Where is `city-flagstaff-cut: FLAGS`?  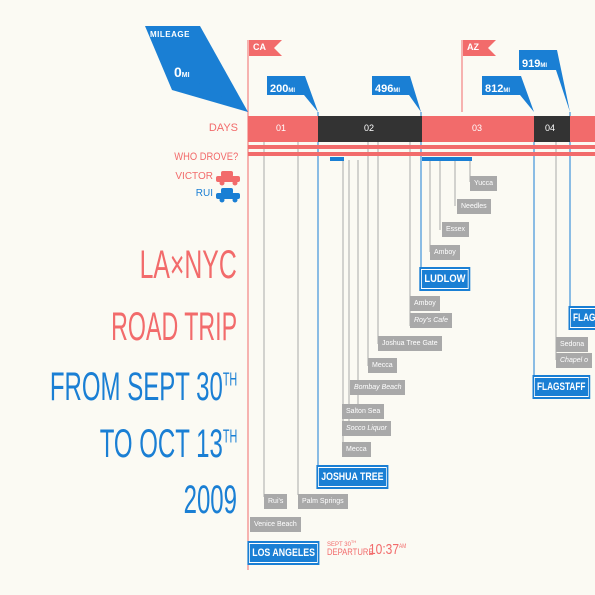
city-flagstaff-cut: FLAGS is located at coordinates (581, 318).